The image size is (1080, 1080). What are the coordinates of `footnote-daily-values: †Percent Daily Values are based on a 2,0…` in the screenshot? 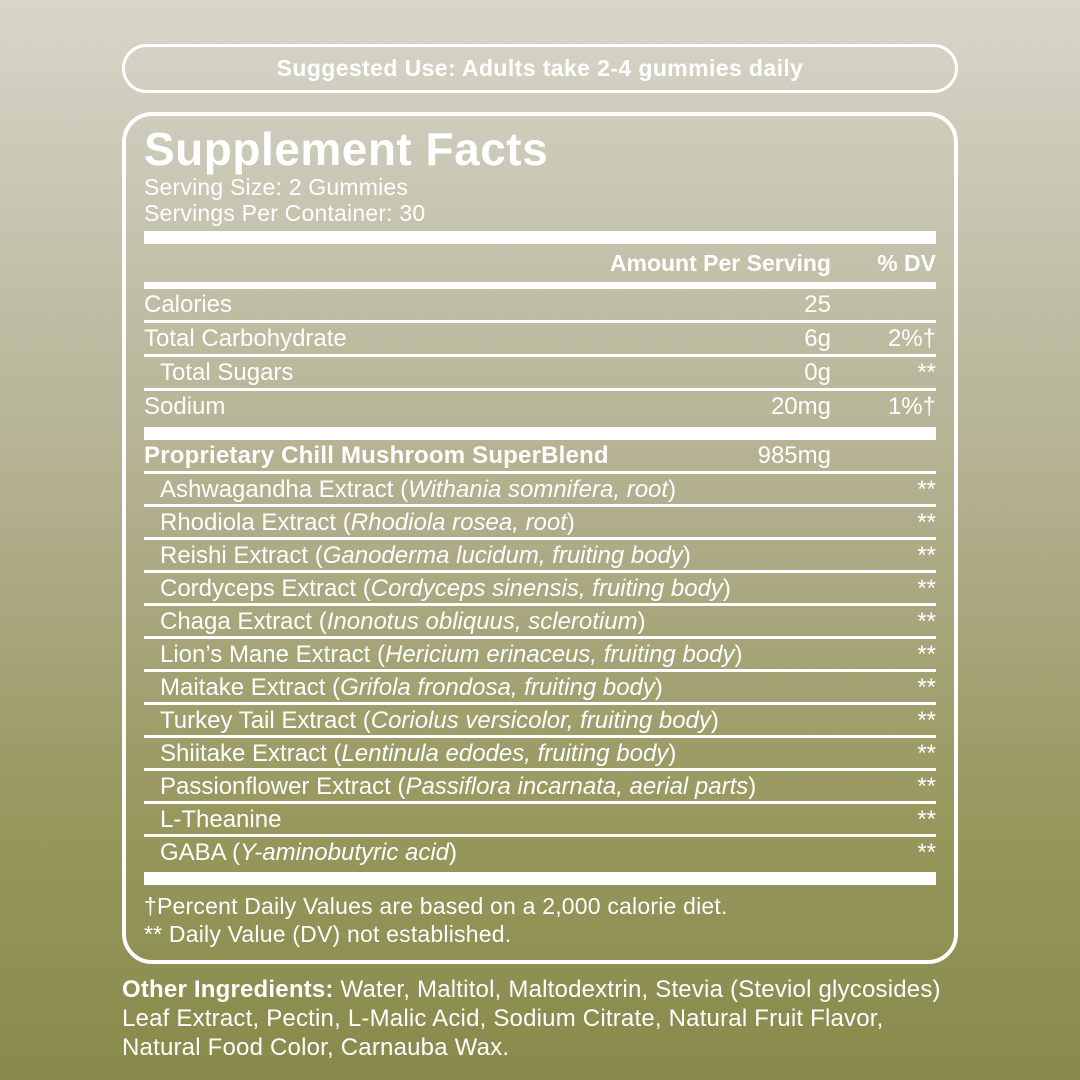 It's located at (436, 906).